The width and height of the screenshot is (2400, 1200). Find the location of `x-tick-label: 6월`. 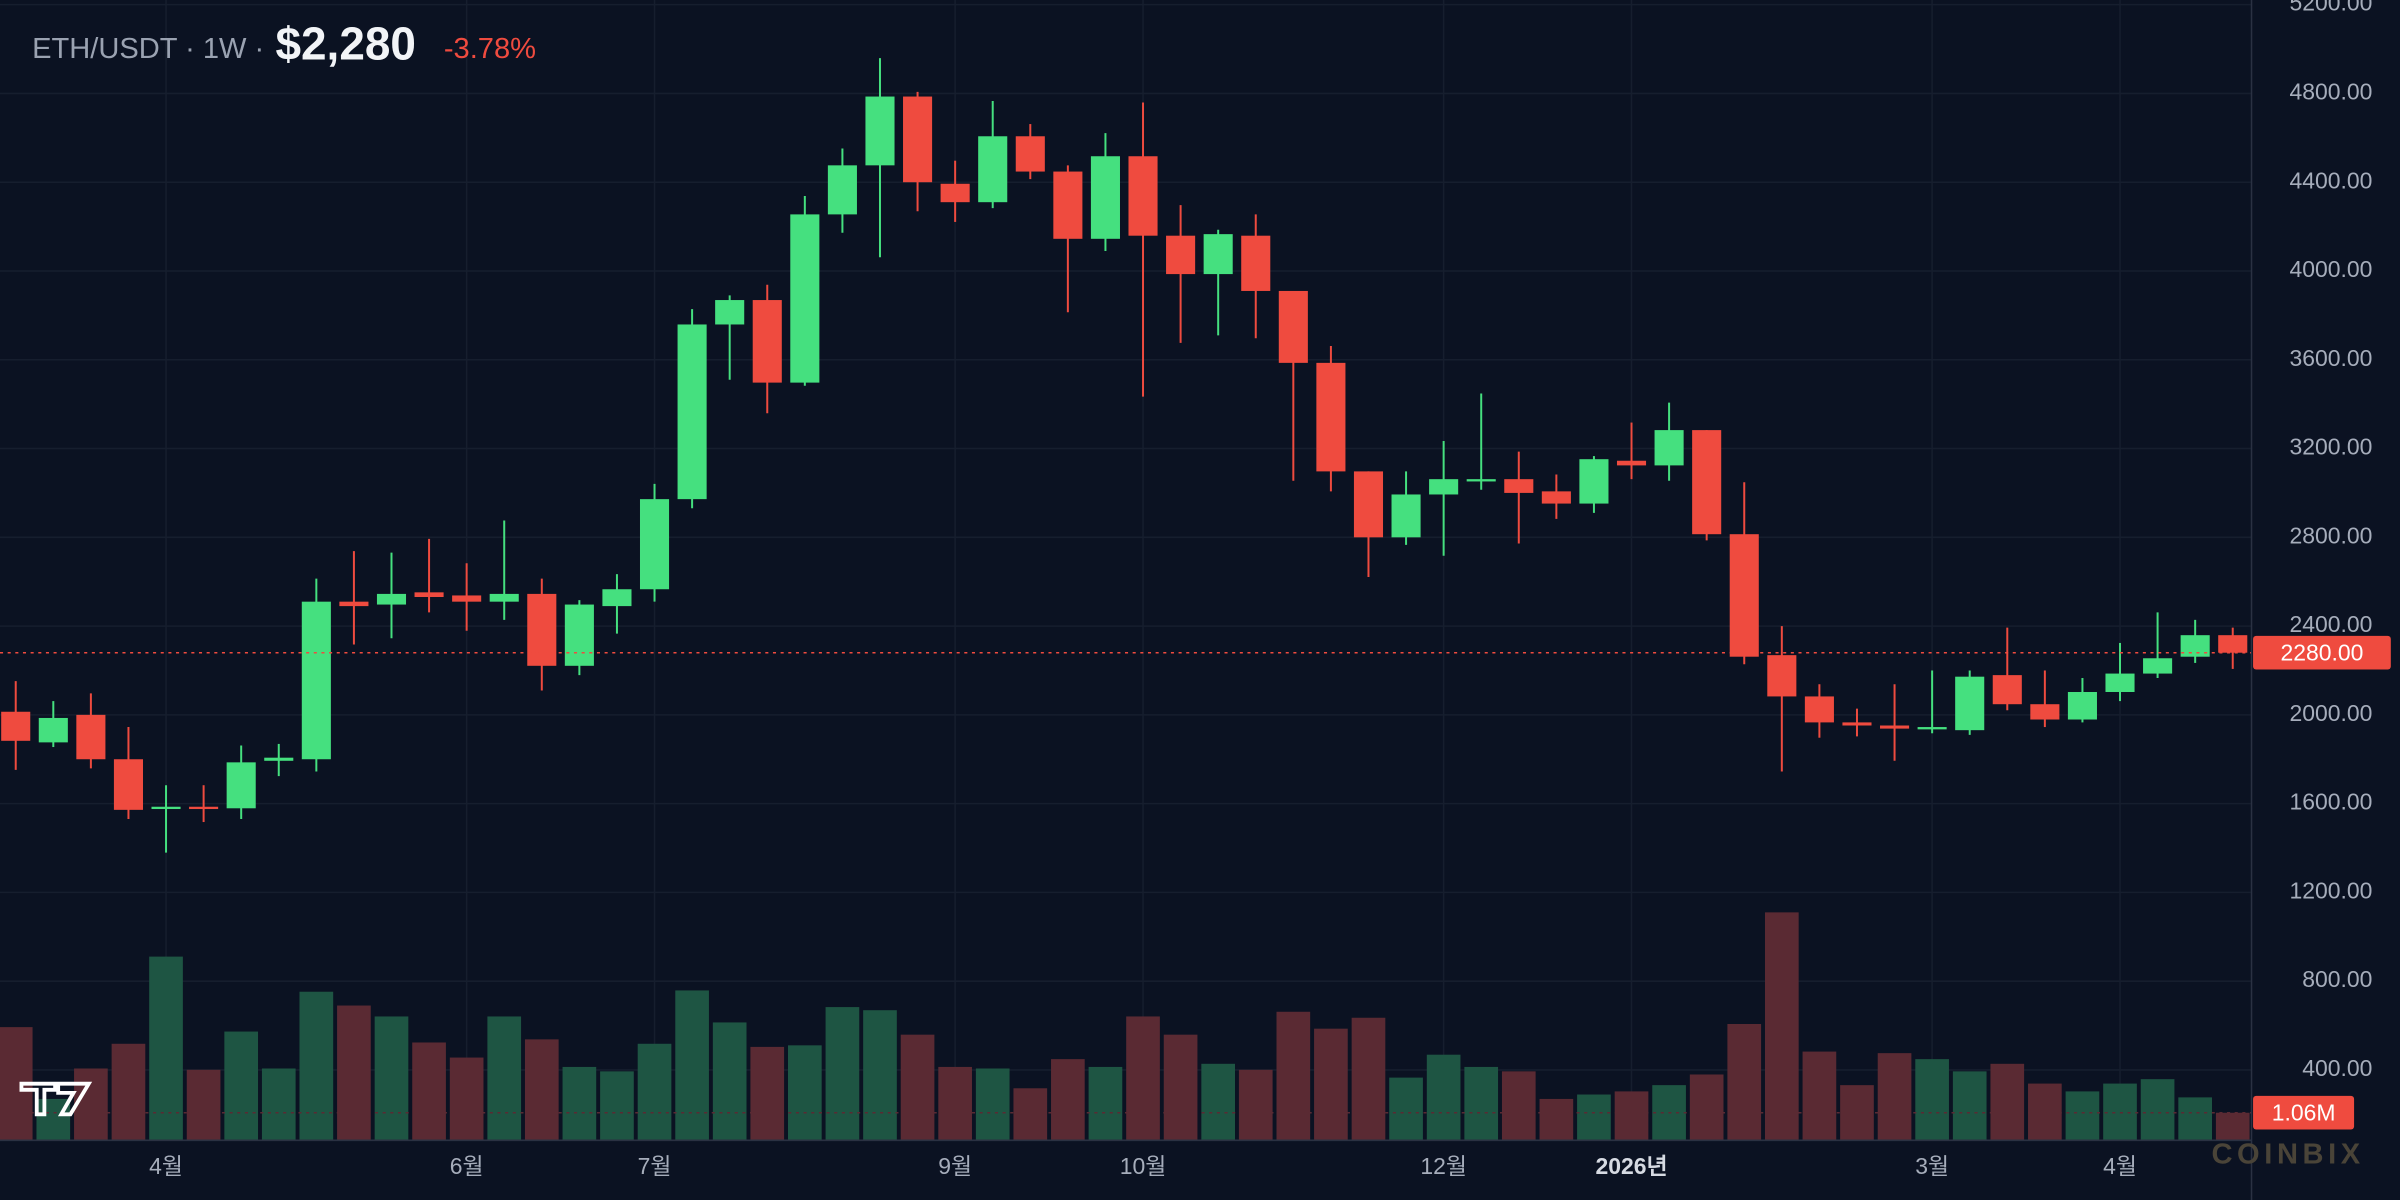

x-tick-label: 6월 is located at coordinates (467, 1166).